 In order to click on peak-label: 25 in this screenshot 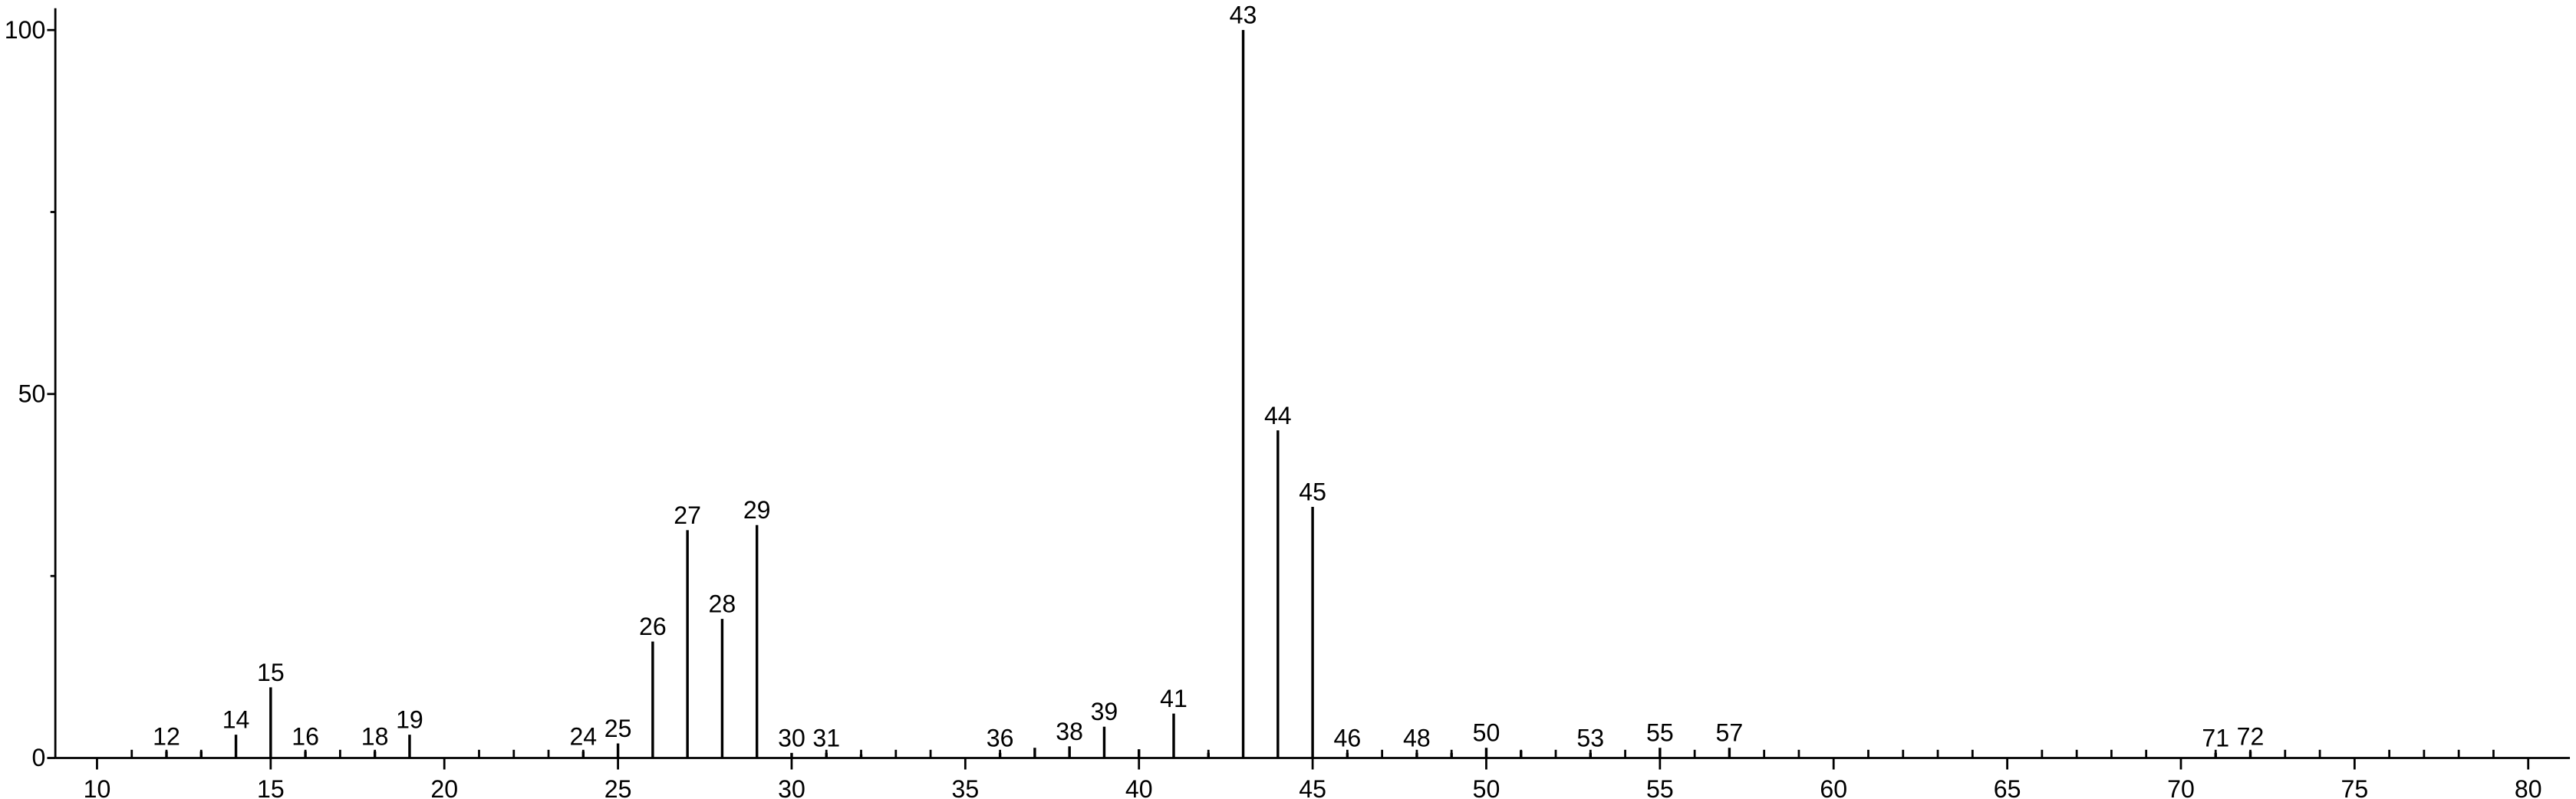, I will do `click(618, 728)`.